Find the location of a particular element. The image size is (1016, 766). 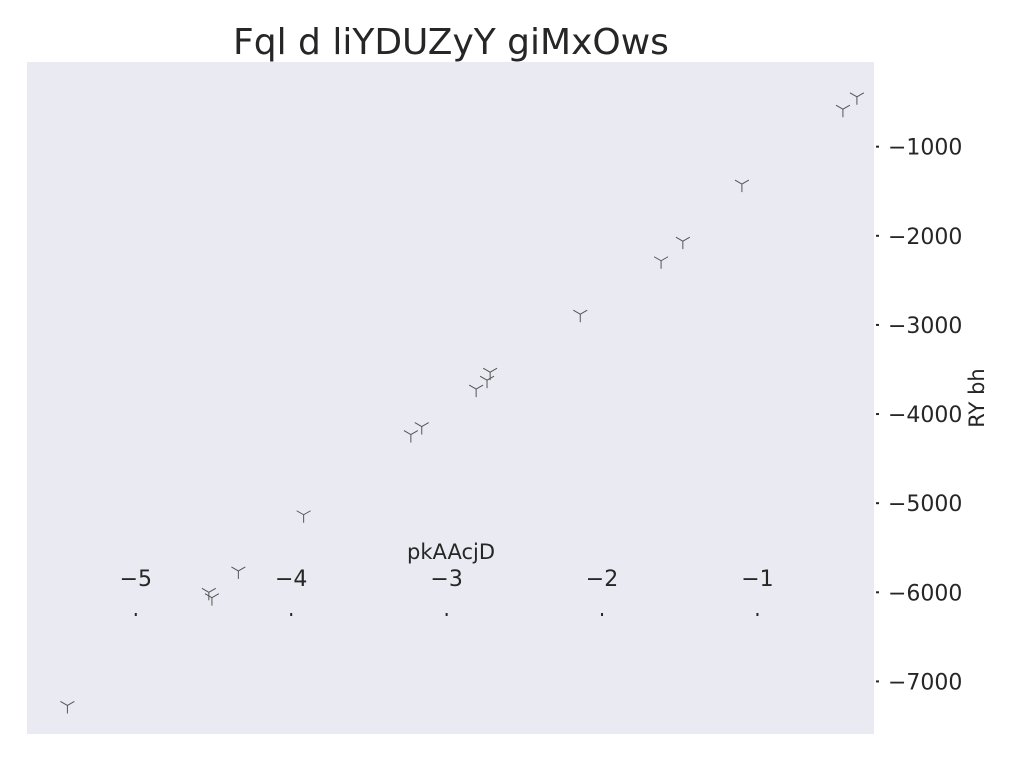

y-tick-label: −2000 is located at coordinates (925, 237).